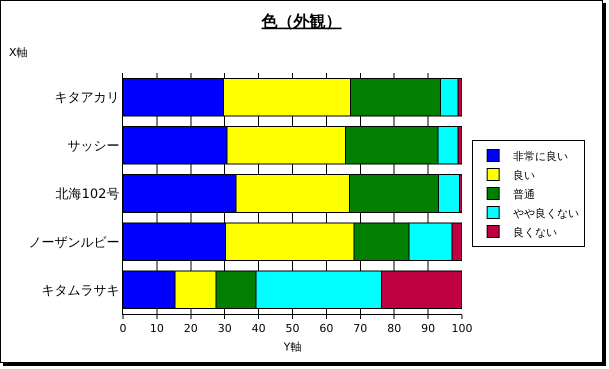 The height and width of the screenshot is (369, 609). Describe the element at coordinates (157, 329) in the screenshot. I see `x-tick-label: 10` at that location.